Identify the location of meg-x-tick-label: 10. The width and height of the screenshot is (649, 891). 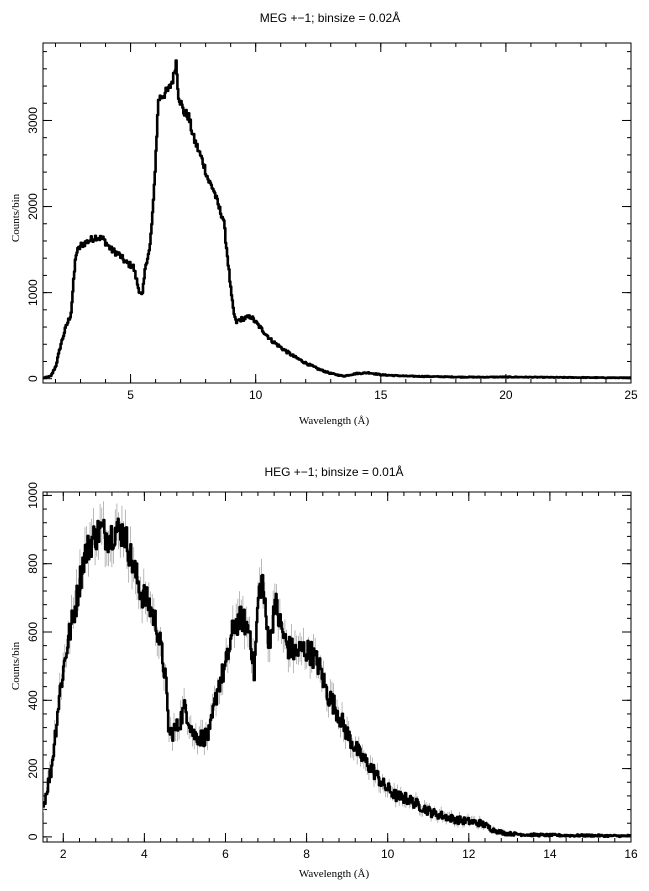
(256, 395).